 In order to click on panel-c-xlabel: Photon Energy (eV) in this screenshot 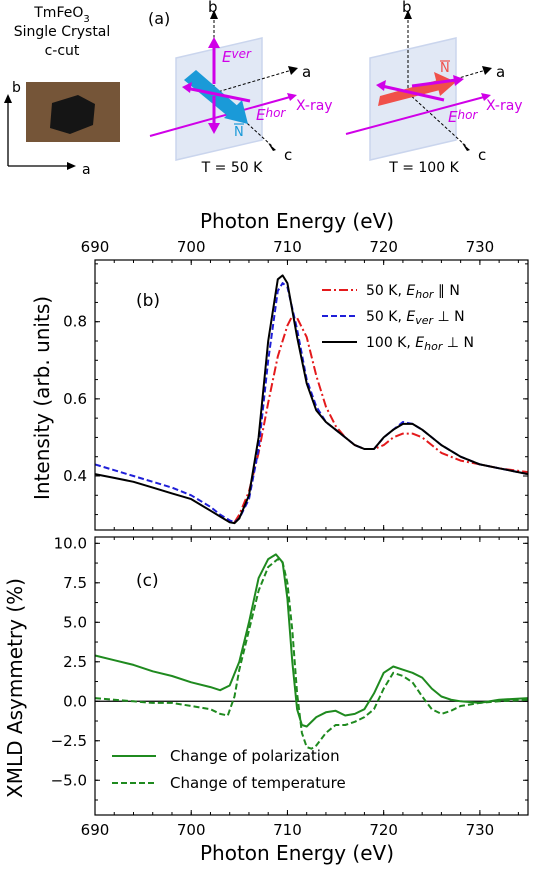, I will do `click(297, 853)`.